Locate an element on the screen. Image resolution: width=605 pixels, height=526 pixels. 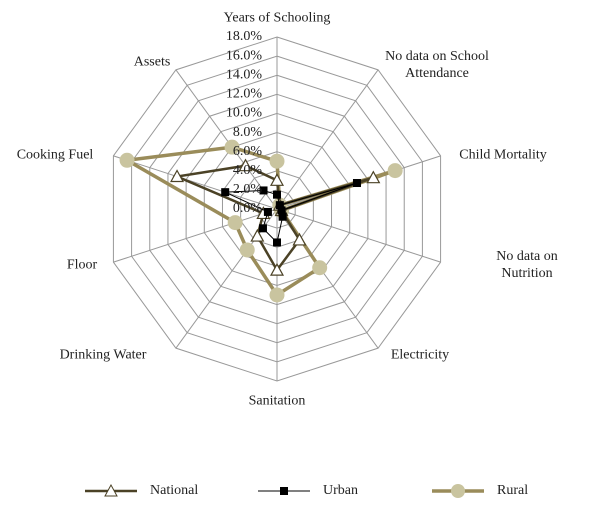
y-tick-label: 18.0% is located at coordinates (244, 36).